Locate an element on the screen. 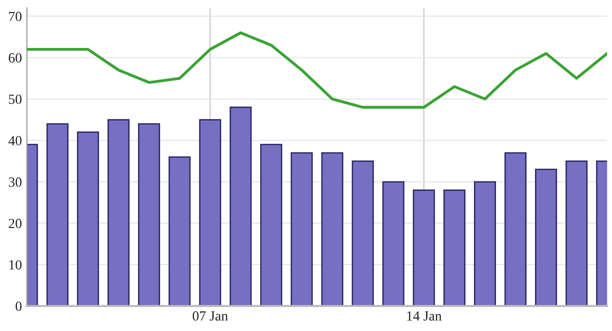  y-tick-label: 30 is located at coordinates (15, 182).